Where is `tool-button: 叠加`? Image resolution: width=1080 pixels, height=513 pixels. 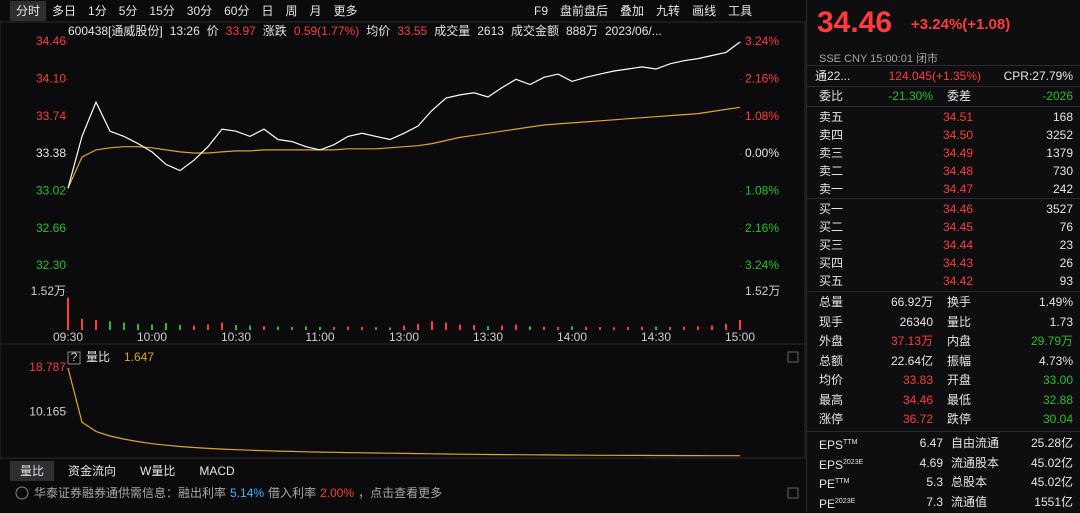 tool-button: 叠加 is located at coordinates (632, 11).